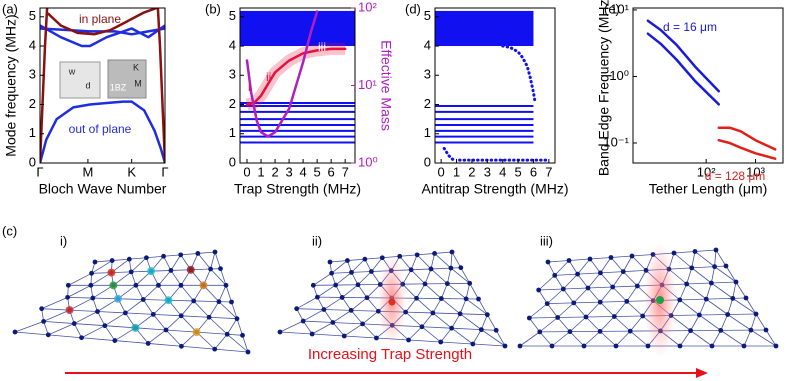 This screenshot has width=789, height=381. I want to click on plot-area, so click(711, 89).